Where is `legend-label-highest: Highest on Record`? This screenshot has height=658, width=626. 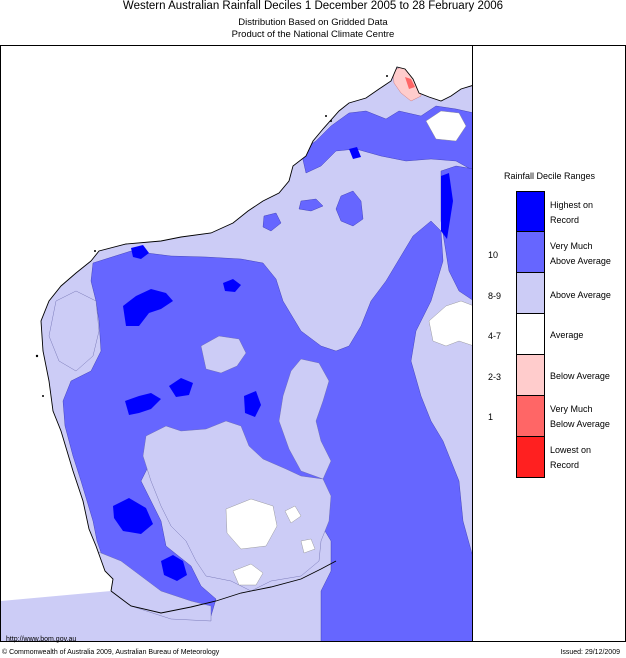
legend-label-highest: Highest on Record is located at coordinates (572, 212).